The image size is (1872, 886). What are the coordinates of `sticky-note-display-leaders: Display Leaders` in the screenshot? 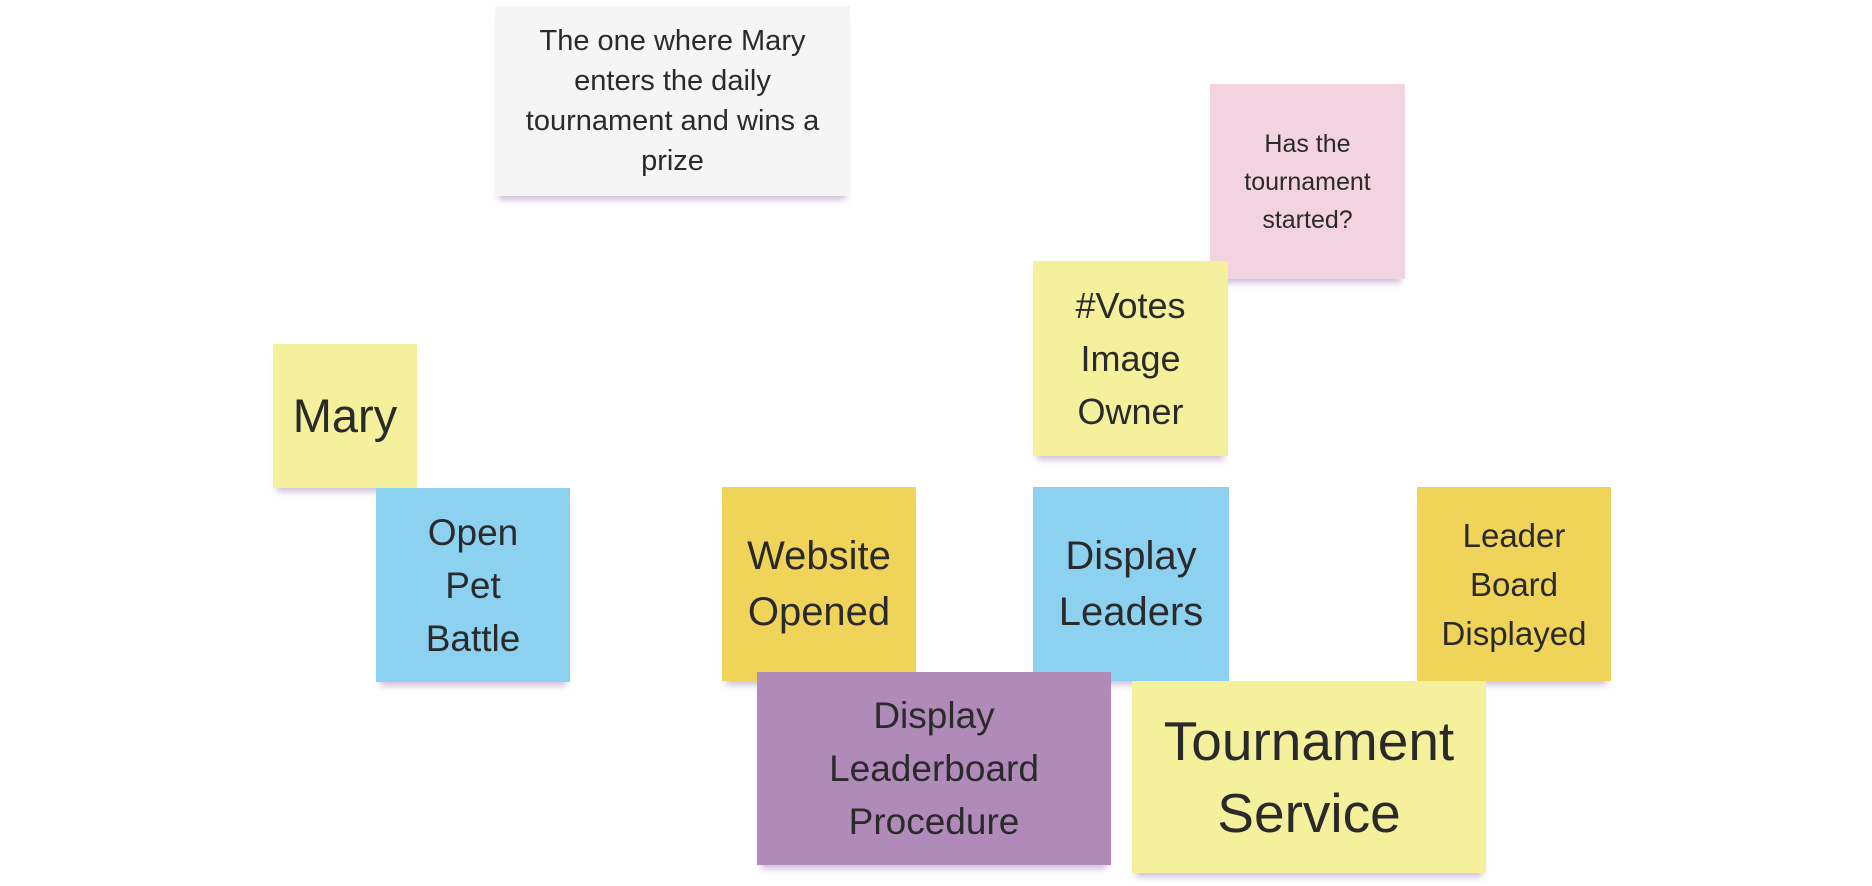 It's located at (1131, 584).